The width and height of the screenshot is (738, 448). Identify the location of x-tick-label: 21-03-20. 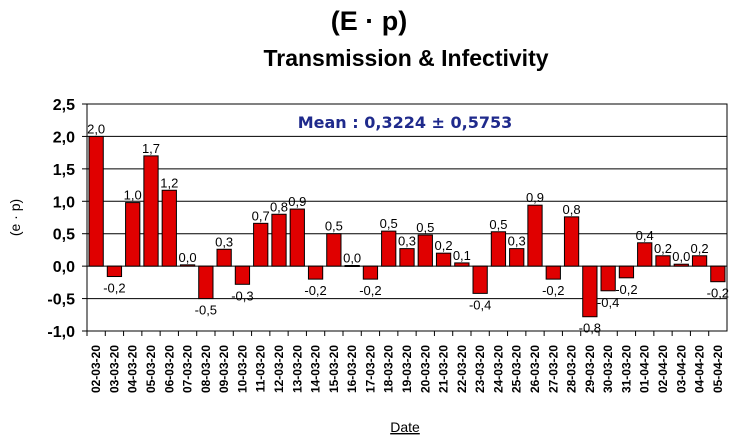
(444, 369).